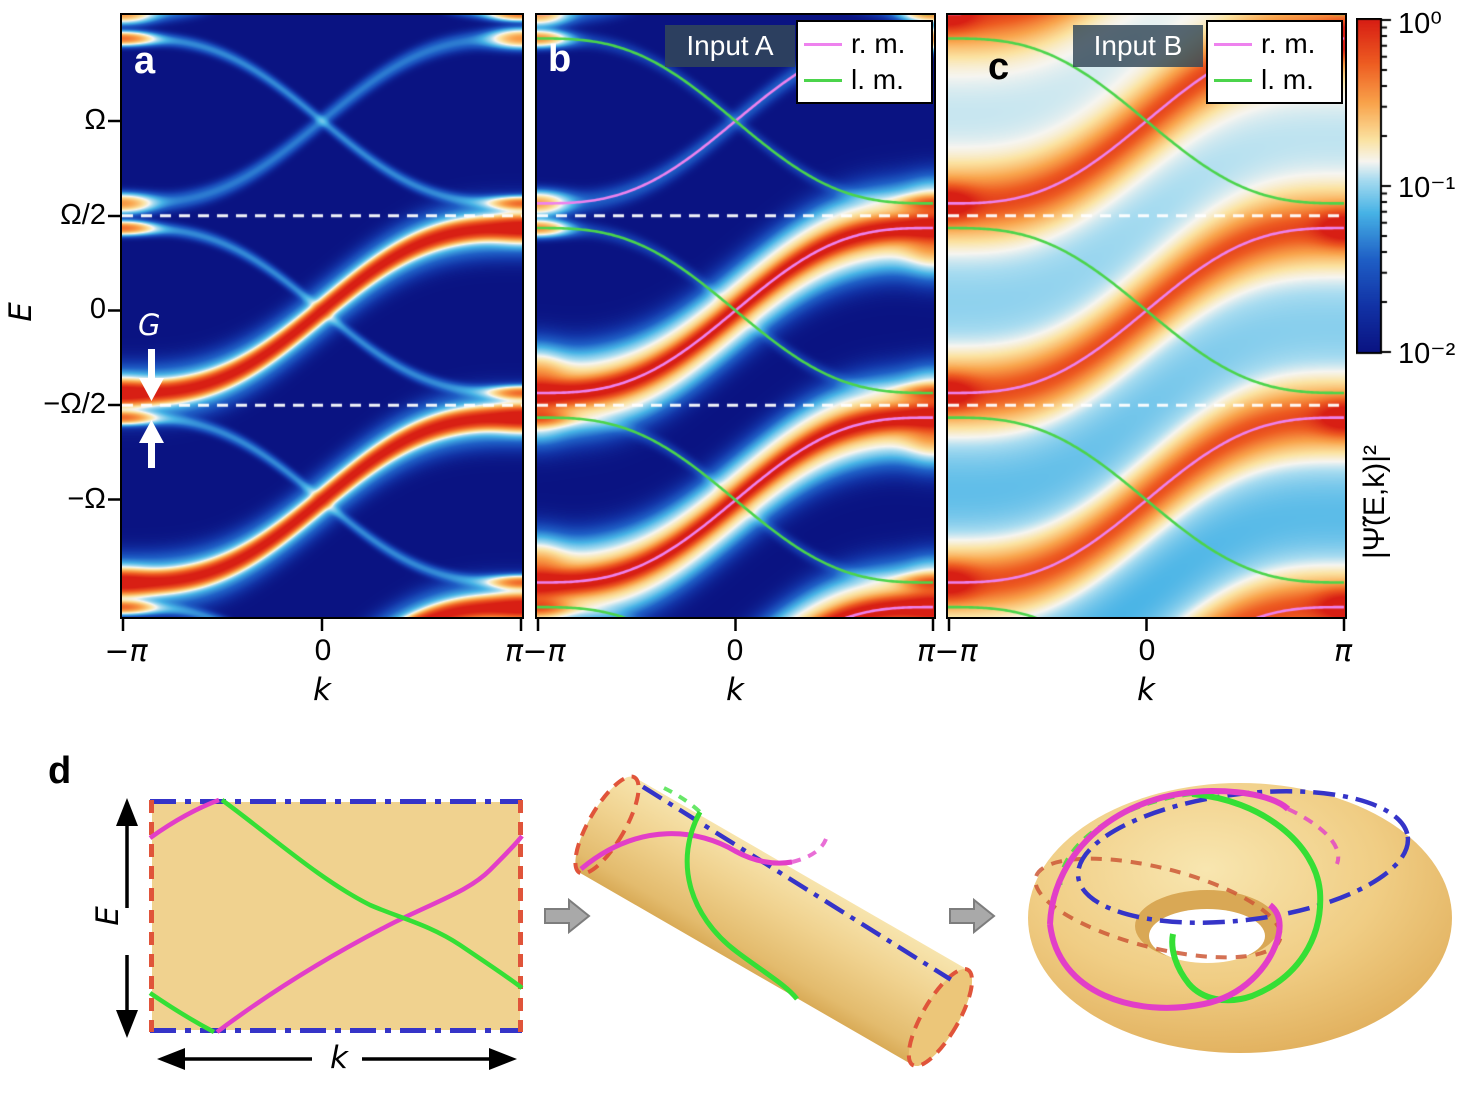 The width and height of the screenshot is (1459, 1094). I want to click on torus-left-mover, so click(1246, 897).